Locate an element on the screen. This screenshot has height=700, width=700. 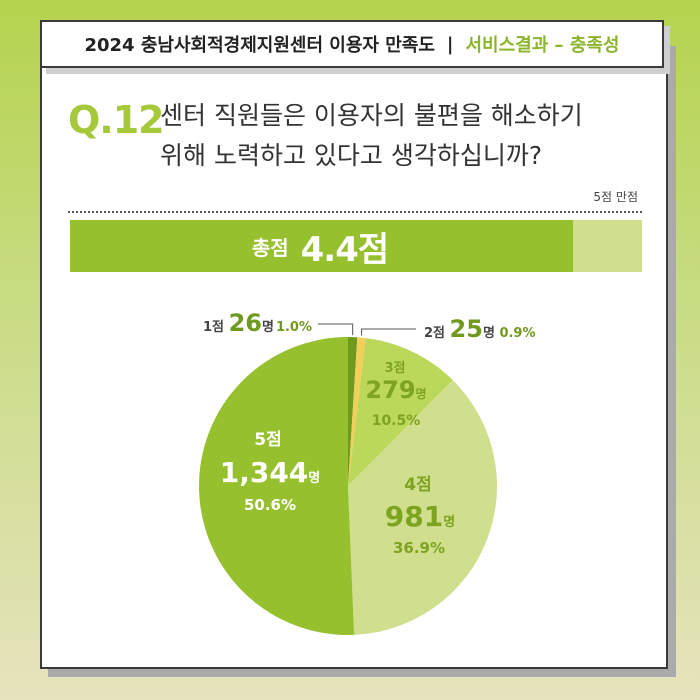
question-line-2: 위해 노력하고 있다고 생각하십니까? is located at coordinates (351, 155).